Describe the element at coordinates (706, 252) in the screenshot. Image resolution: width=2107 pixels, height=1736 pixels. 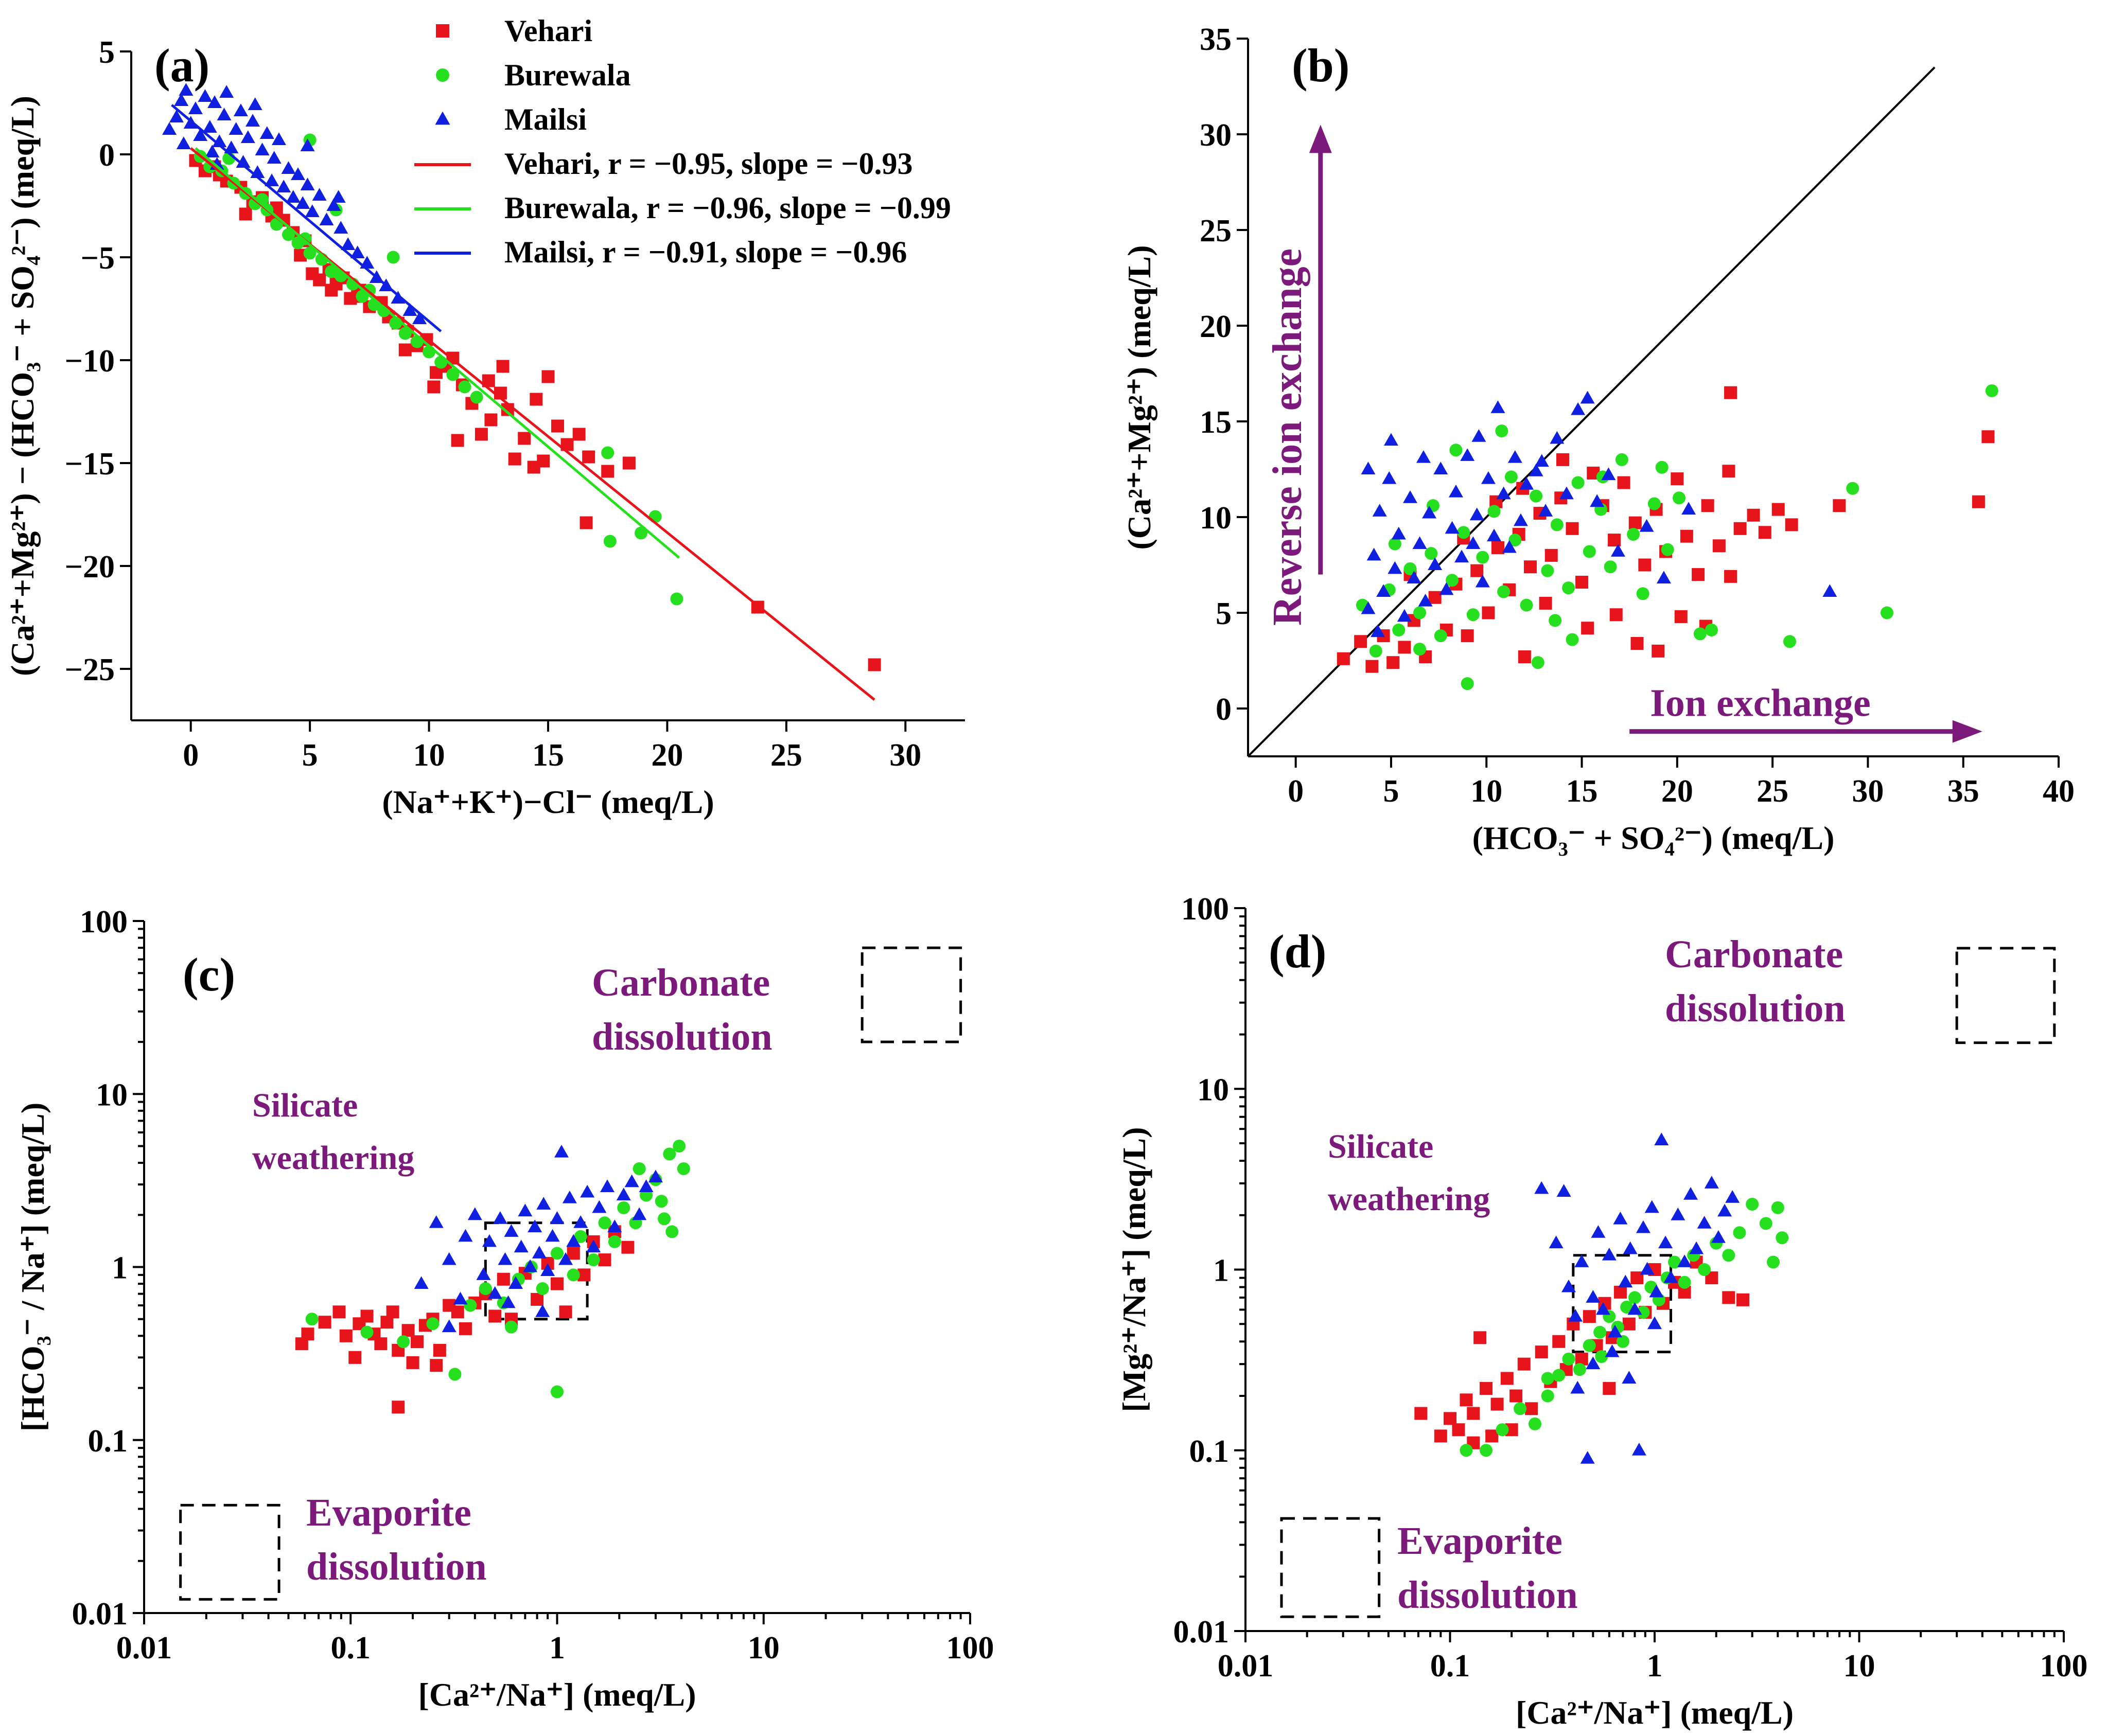
I see `legend-entry: Mailsi, r = −0.91, slope = −0.96` at that location.